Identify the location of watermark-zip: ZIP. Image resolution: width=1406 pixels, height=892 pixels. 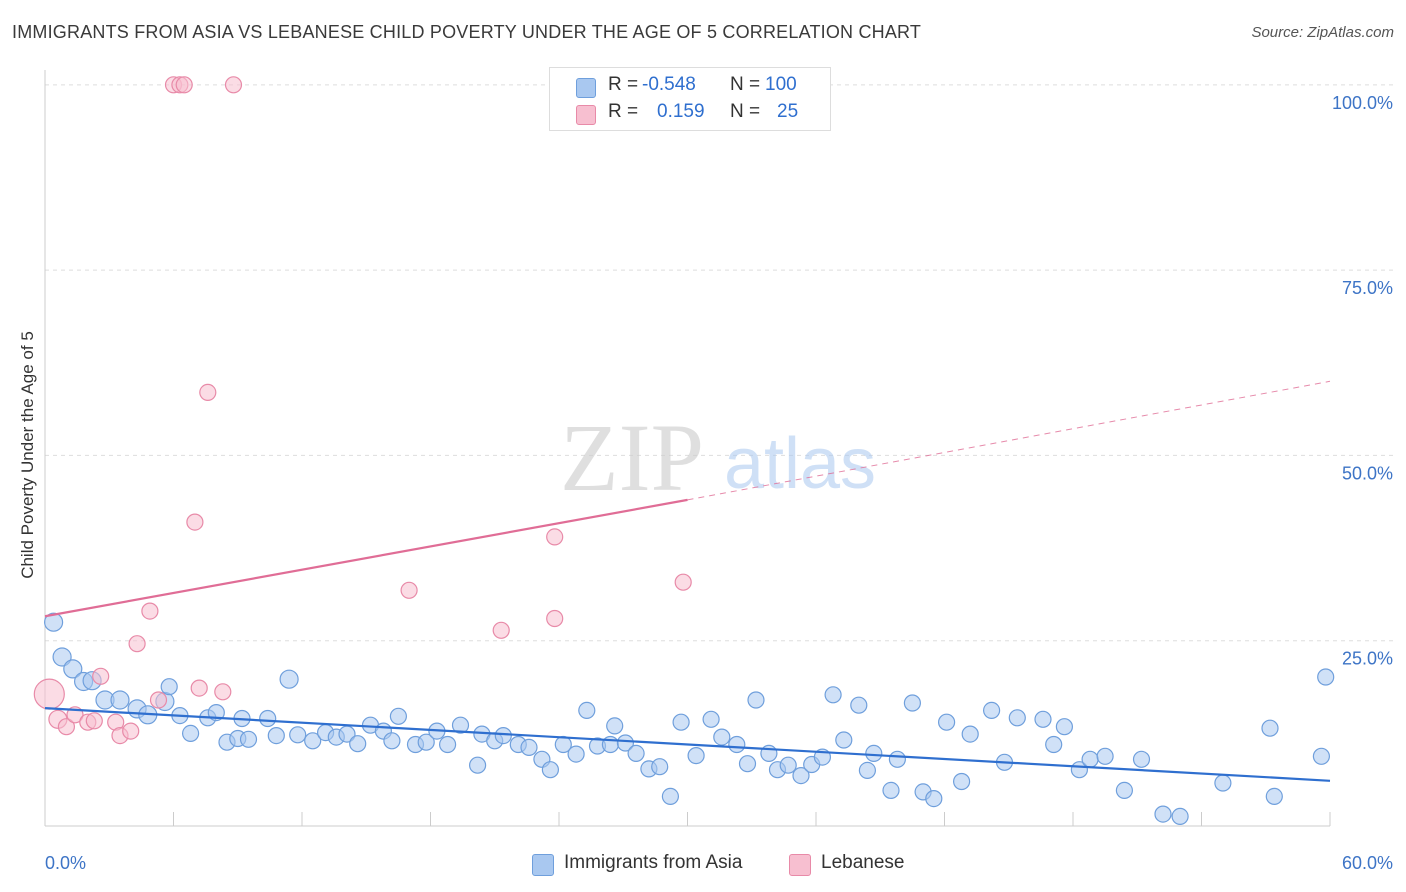
(632, 457).